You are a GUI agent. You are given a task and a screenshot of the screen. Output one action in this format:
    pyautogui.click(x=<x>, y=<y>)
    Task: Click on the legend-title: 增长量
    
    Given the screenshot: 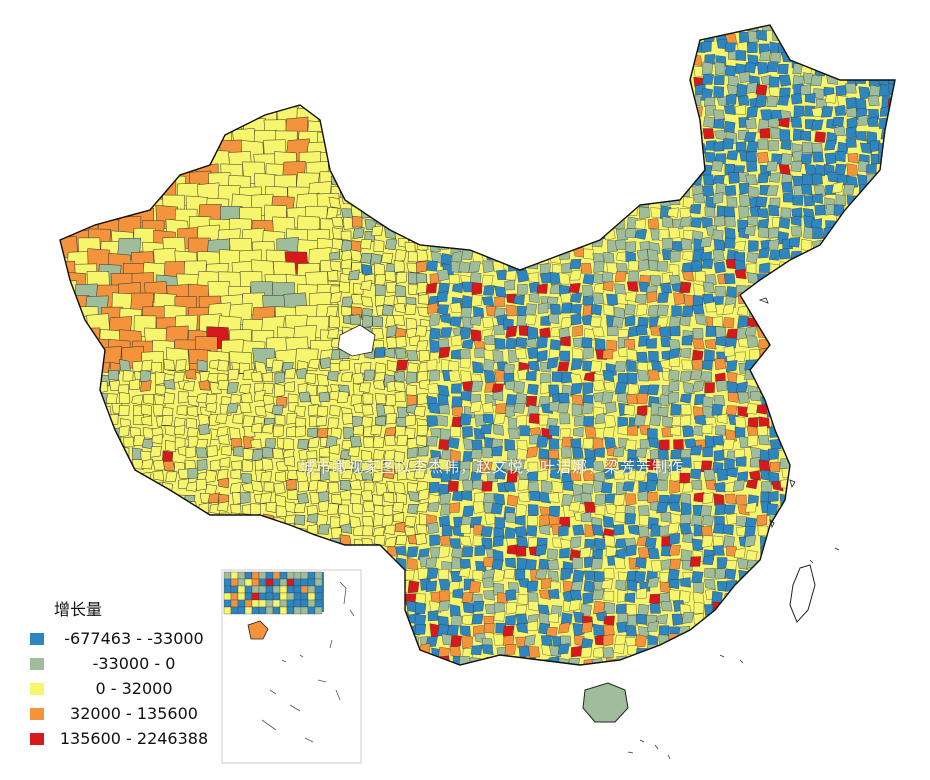 What is the action you would take?
    pyautogui.click(x=78, y=609)
    